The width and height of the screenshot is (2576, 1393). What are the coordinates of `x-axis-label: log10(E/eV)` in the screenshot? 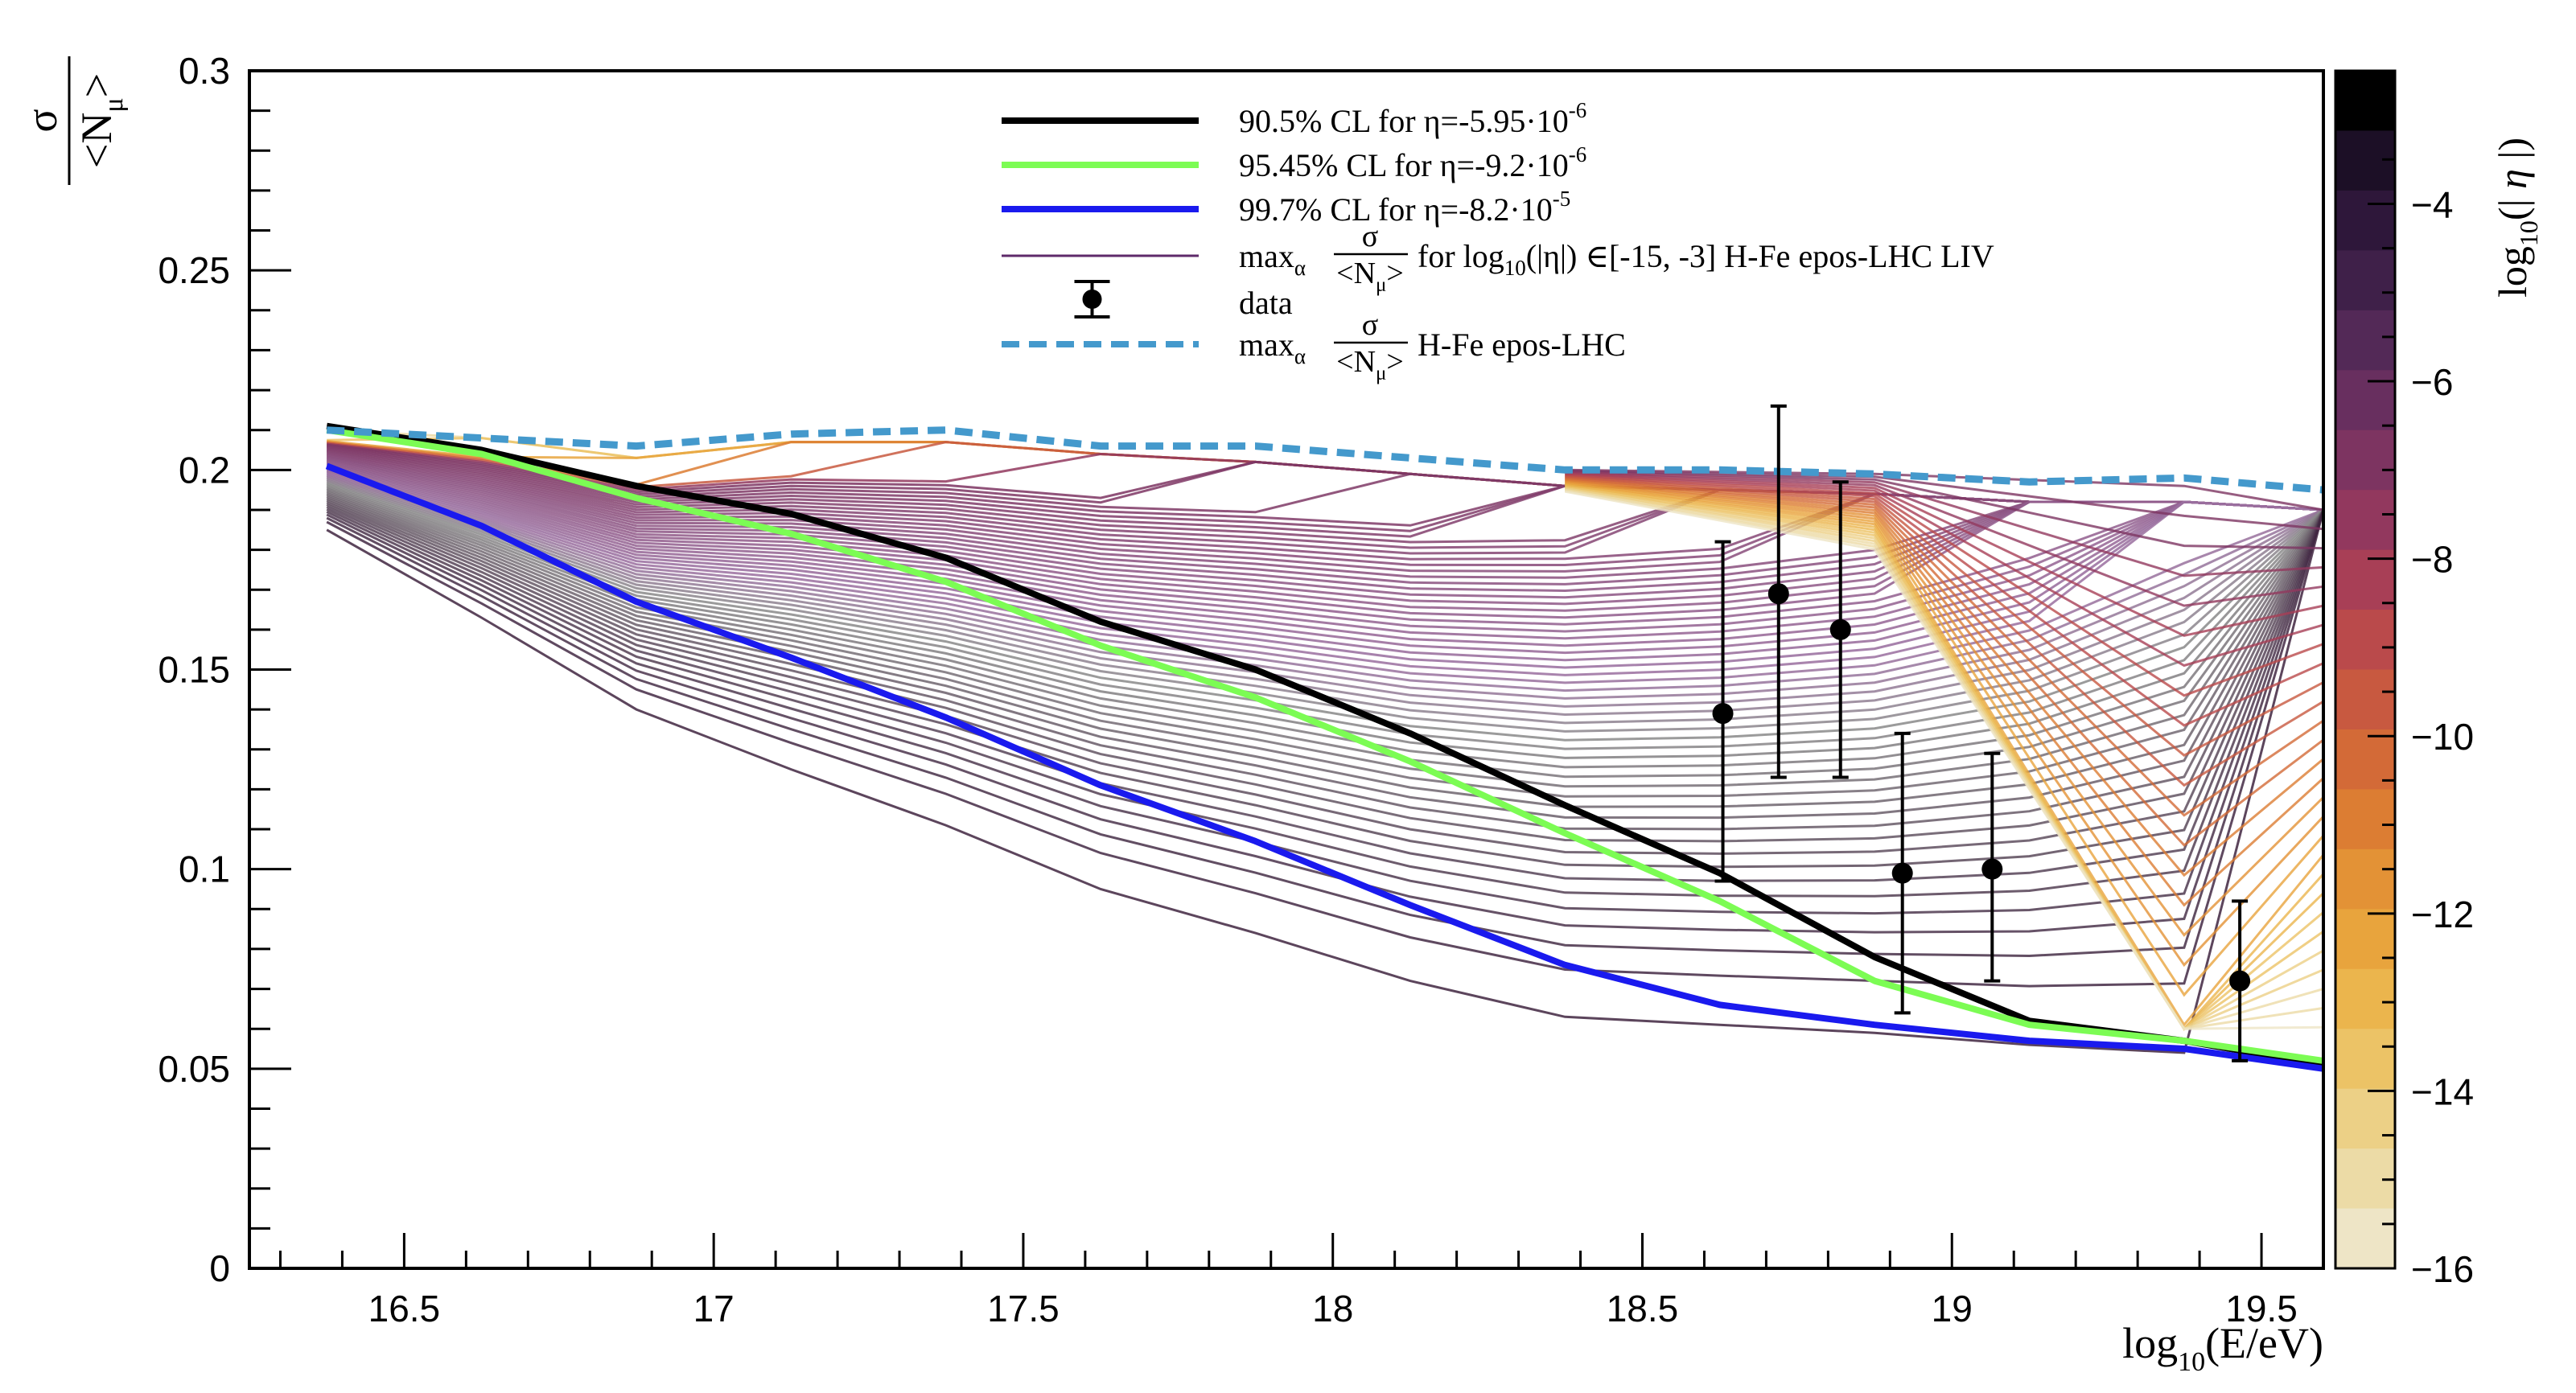 It's located at (2222, 1348).